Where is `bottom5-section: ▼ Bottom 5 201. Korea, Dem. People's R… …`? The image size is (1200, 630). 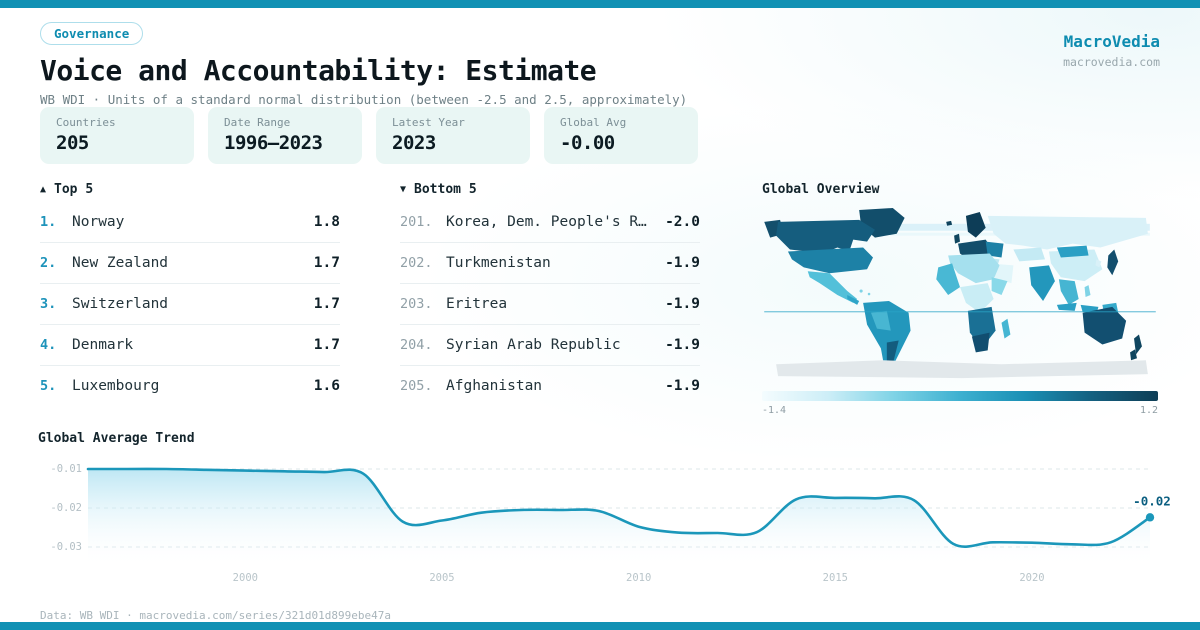 bottom5-section: ▼ Bottom 5 201. Korea, Dem. People's R… … is located at coordinates (550, 298).